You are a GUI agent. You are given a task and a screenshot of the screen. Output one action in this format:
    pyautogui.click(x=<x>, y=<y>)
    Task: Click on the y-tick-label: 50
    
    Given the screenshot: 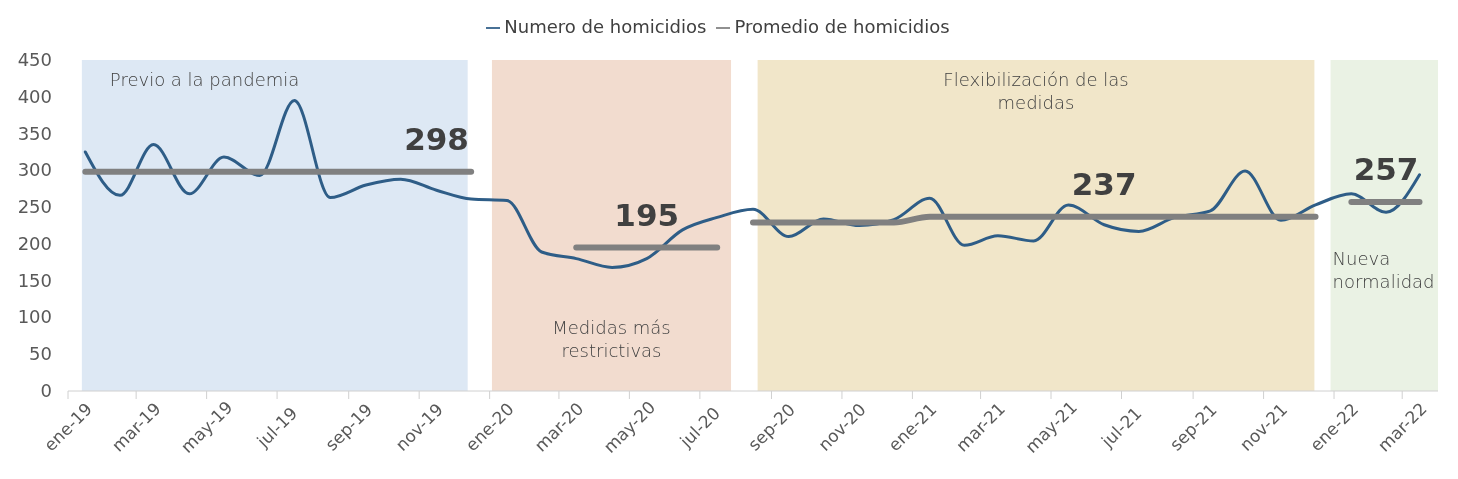 What is the action you would take?
    pyautogui.click(x=40, y=354)
    